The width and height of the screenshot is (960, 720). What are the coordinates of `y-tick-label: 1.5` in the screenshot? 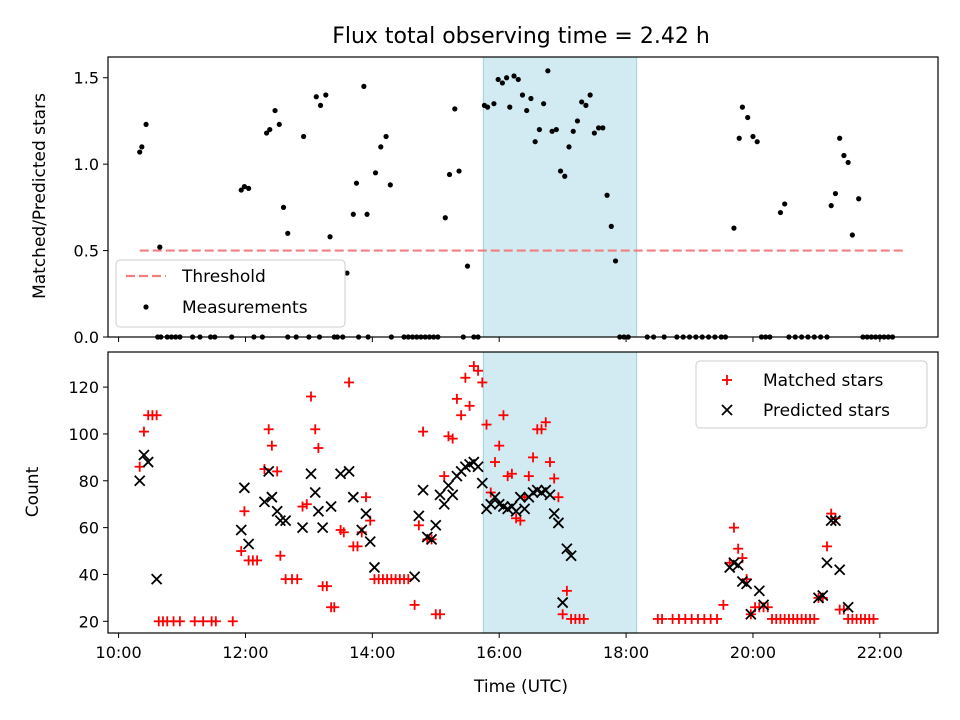 It's located at (86, 78).